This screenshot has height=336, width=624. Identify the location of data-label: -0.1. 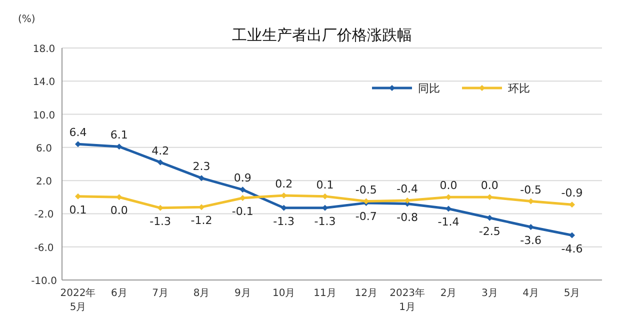
(243, 211).